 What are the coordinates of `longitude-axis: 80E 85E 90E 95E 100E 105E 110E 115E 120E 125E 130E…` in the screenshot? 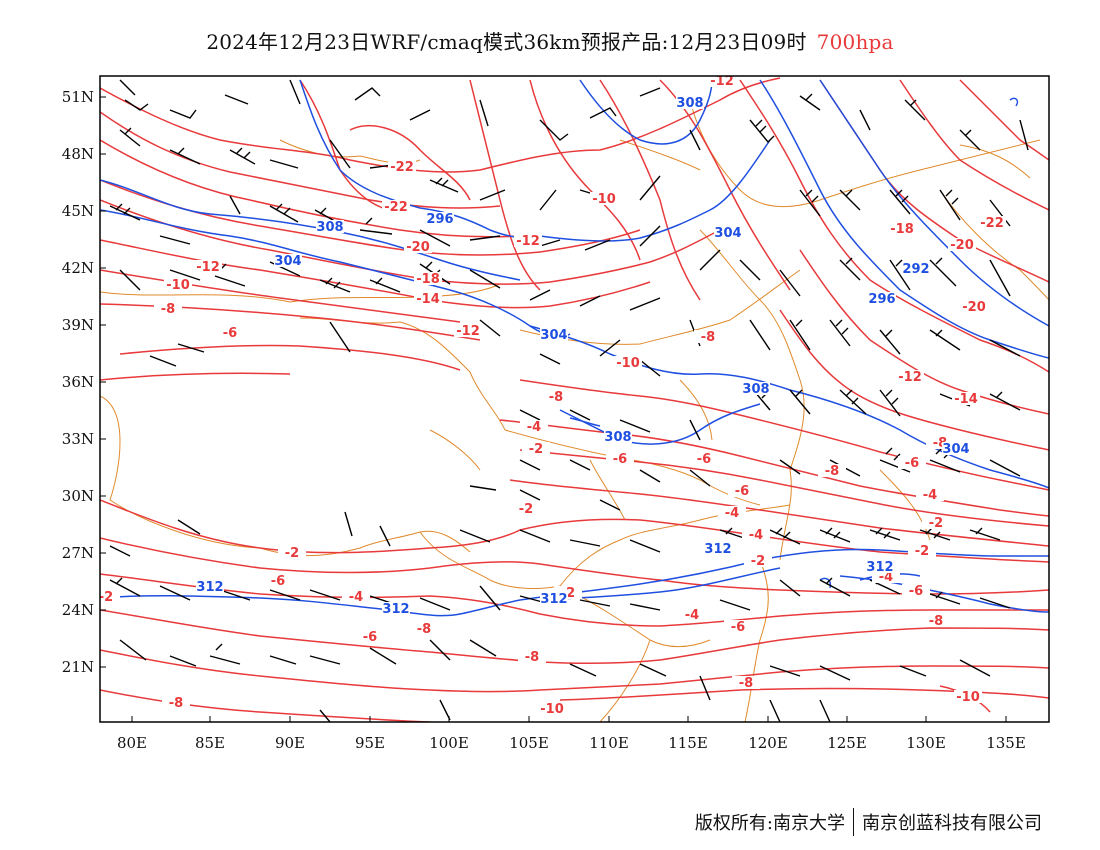 It's located at (571, 734).